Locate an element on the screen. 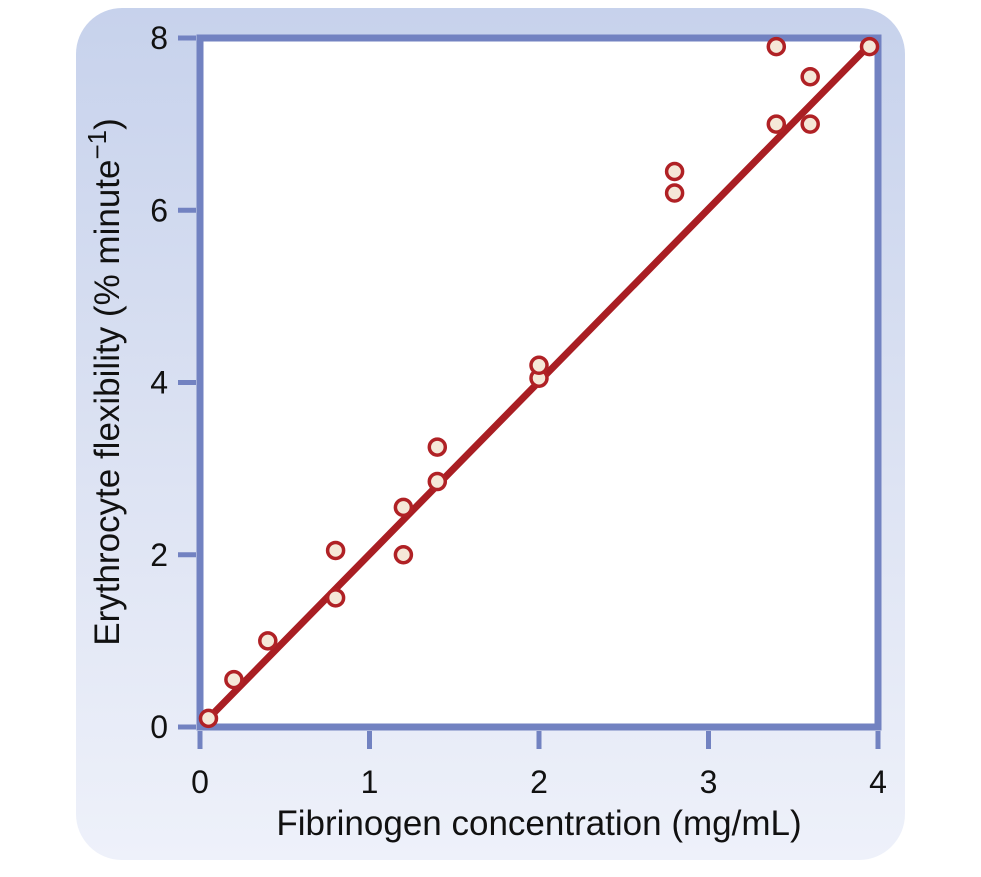 The height and width of the screenshot is (877, 981). y-axis-label-main: Erythrocyte flexibility (% minute is located at coordinates (107, 403).